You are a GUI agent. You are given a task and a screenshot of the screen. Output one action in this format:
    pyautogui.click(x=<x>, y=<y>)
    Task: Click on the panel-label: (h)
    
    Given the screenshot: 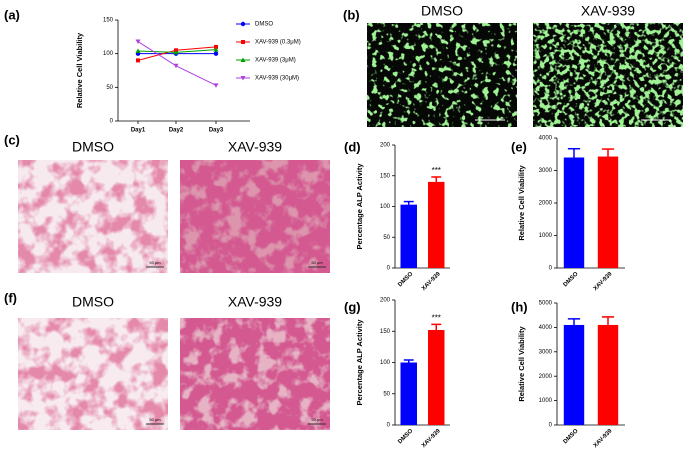 What is the action you would take?
    pyautogui.click(x=519, y=306)
    